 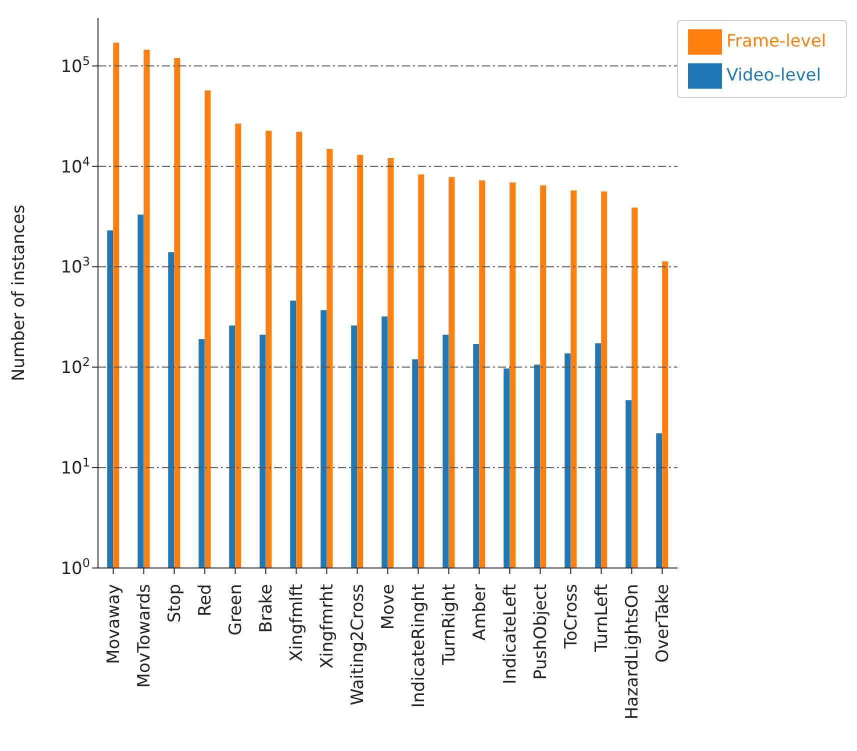 I want to click on x-tick-label: PushObject, so click(x=541, y=632).